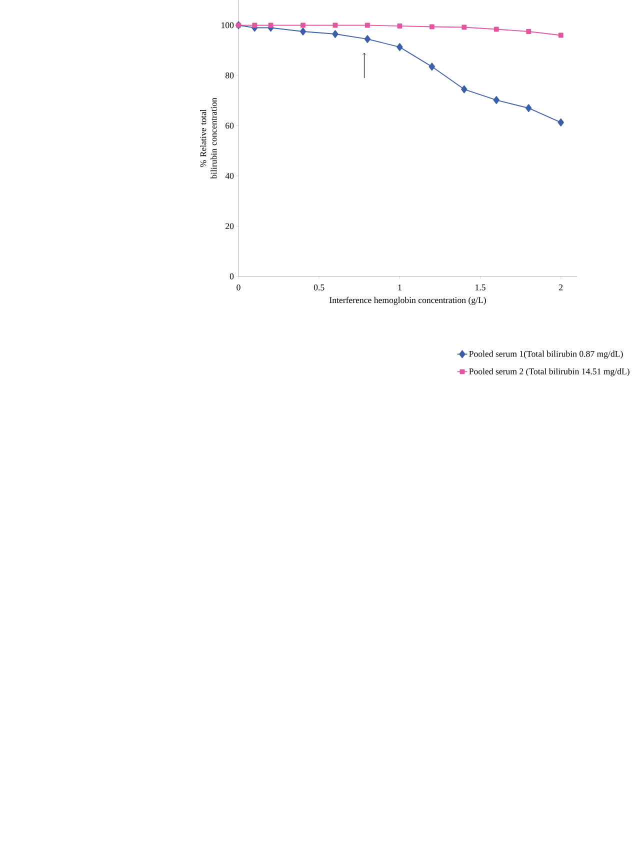 The width and height of the screenshot is (633, 844). What do you see at coordinates (228, 25) in the screenshot?
I see `y-tick-label: 100` at bounding box center [228, 25].